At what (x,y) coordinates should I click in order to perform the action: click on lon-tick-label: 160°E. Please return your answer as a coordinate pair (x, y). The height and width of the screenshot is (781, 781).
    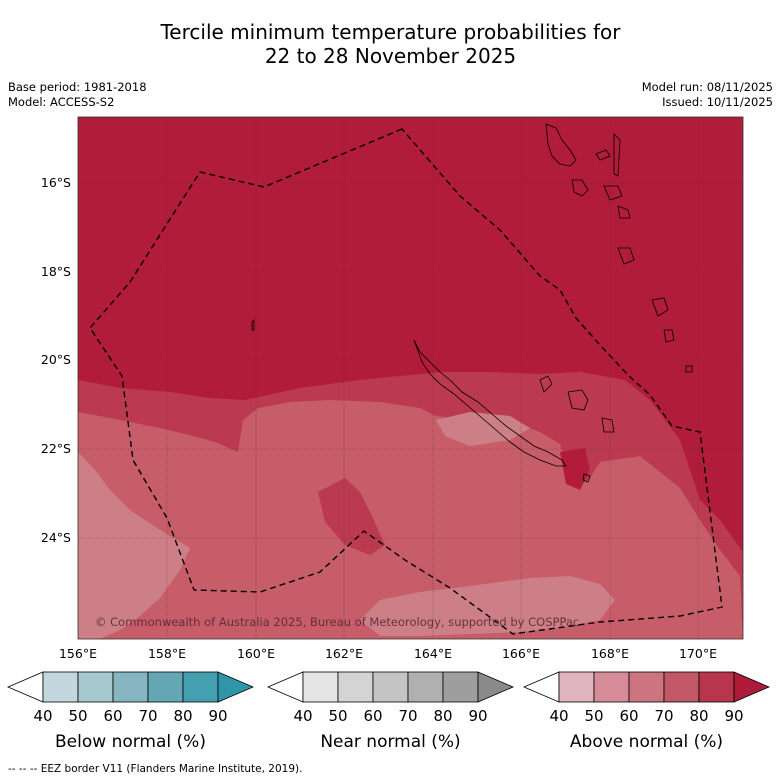
    Looking at the image, I should click on (256, 653).